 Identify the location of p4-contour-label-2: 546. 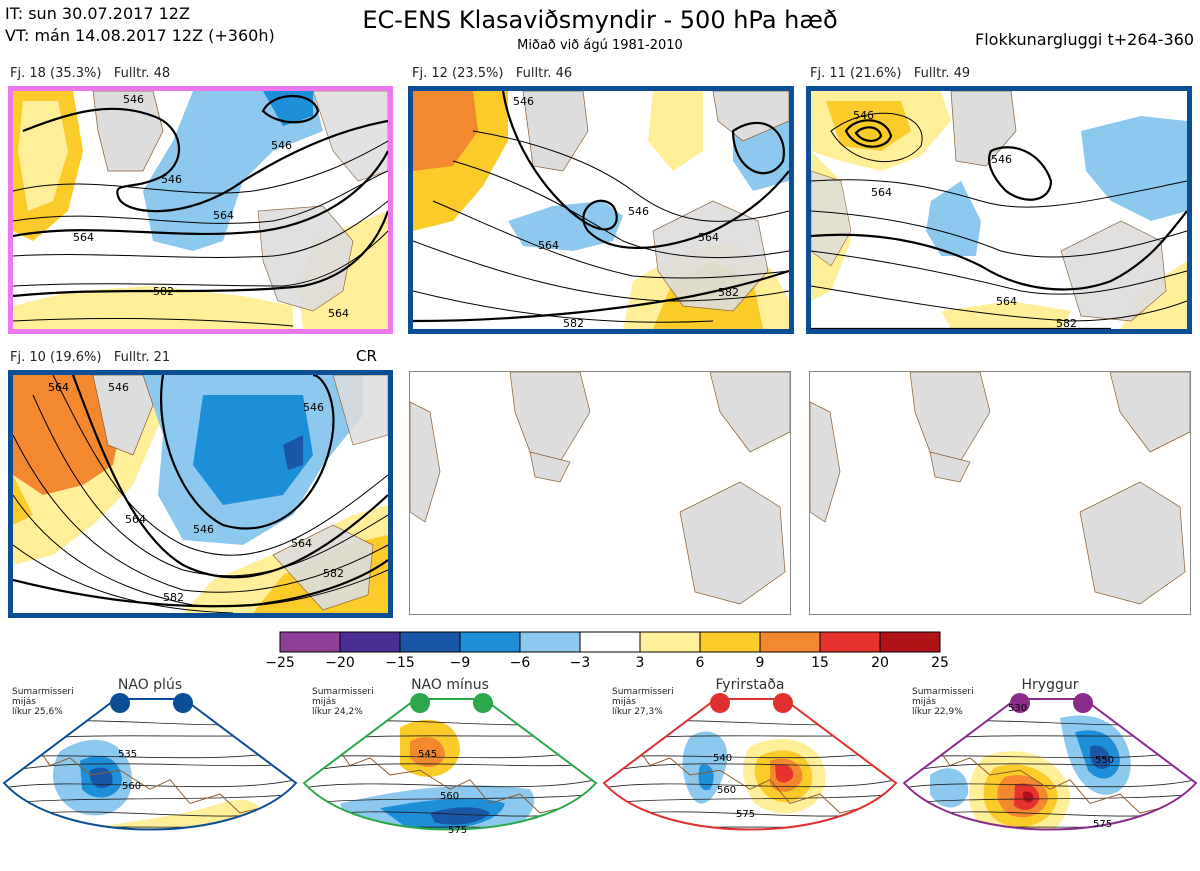
(313, 407).